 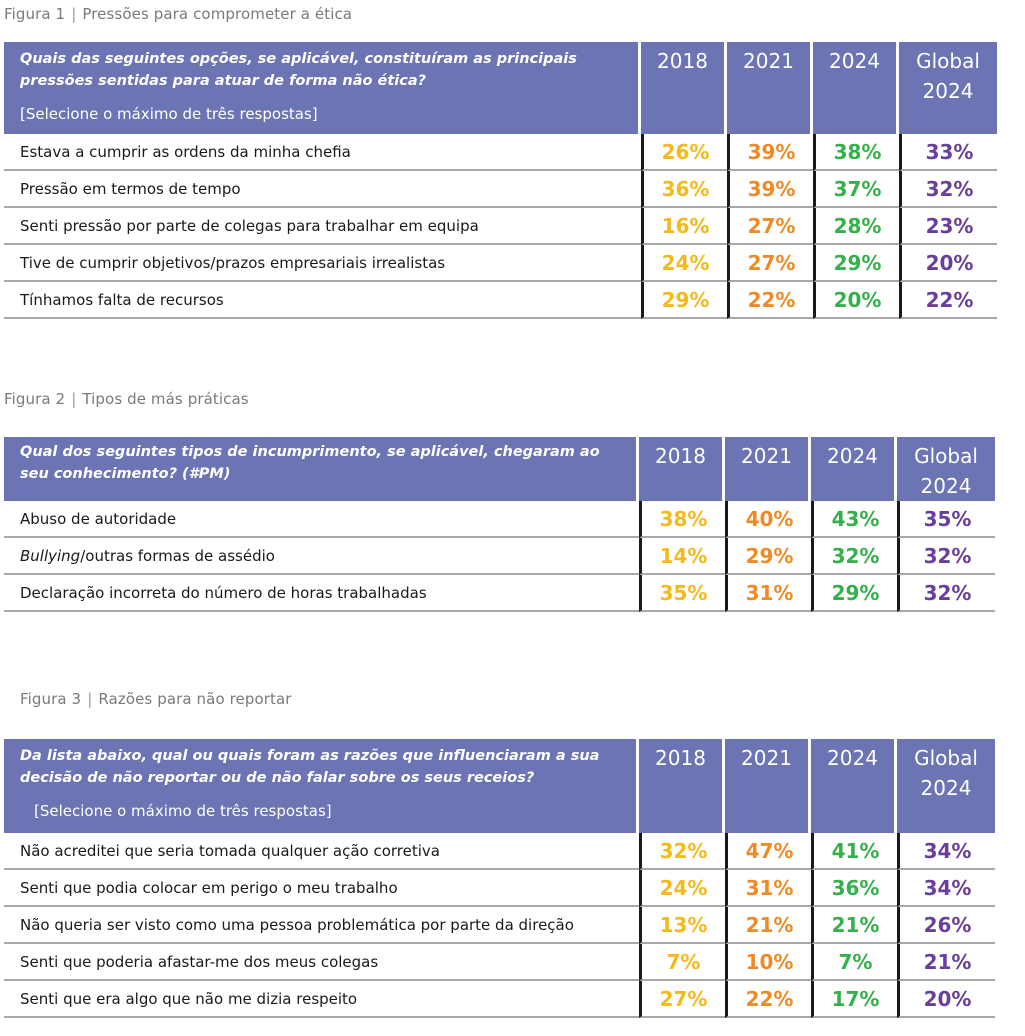 What do you see at coordinates (682, 851) in the screenshot?
I see `value-2018: 32%` at bounding box center [682, 851].